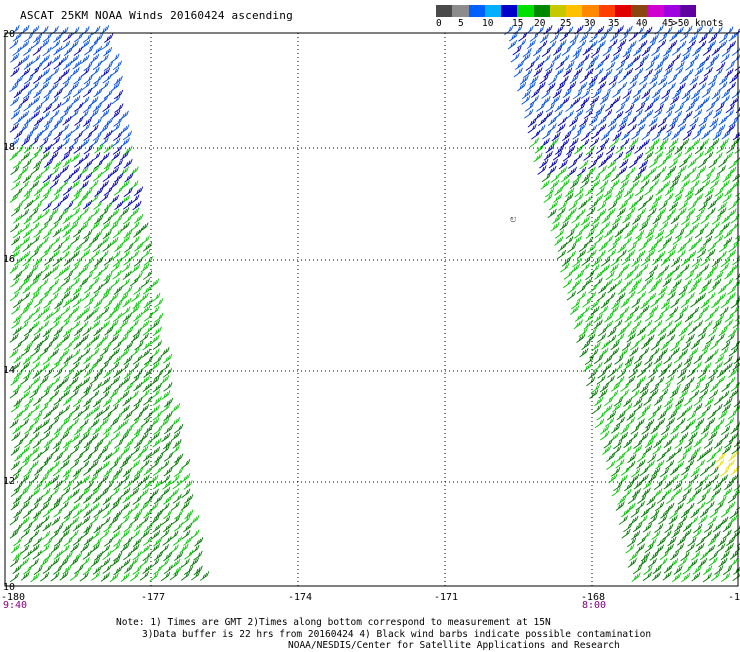  What do you see at coordinates (579, 23) in the screenshot?
I see `color-scale-labels: 0 5 10 15 20 25 30 35 40 45 >50 knots` at bounding box center [579, 23].